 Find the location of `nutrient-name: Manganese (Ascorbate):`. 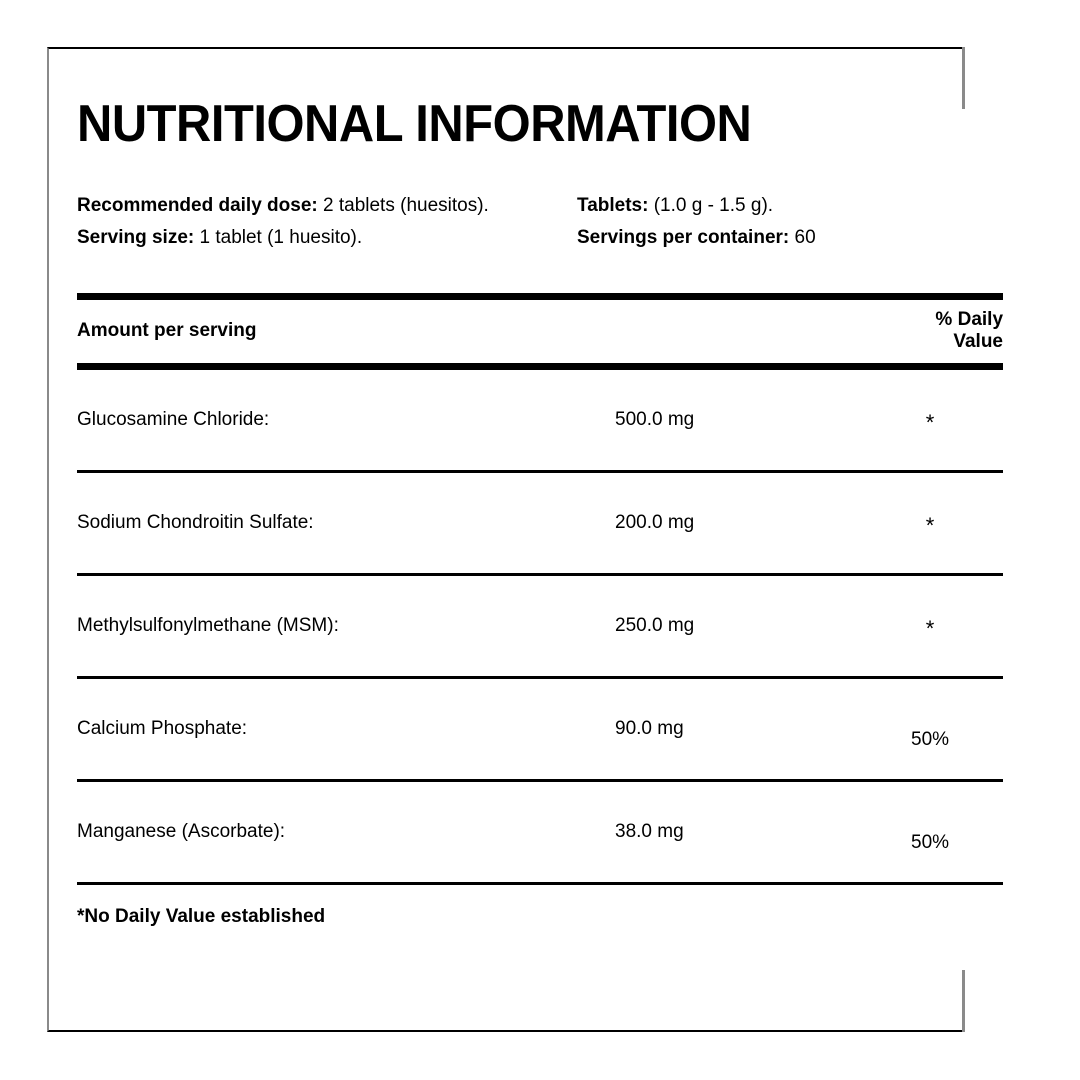

nutrient-name: Manganese (Ascorbate): is located at coordinates (181, 831).